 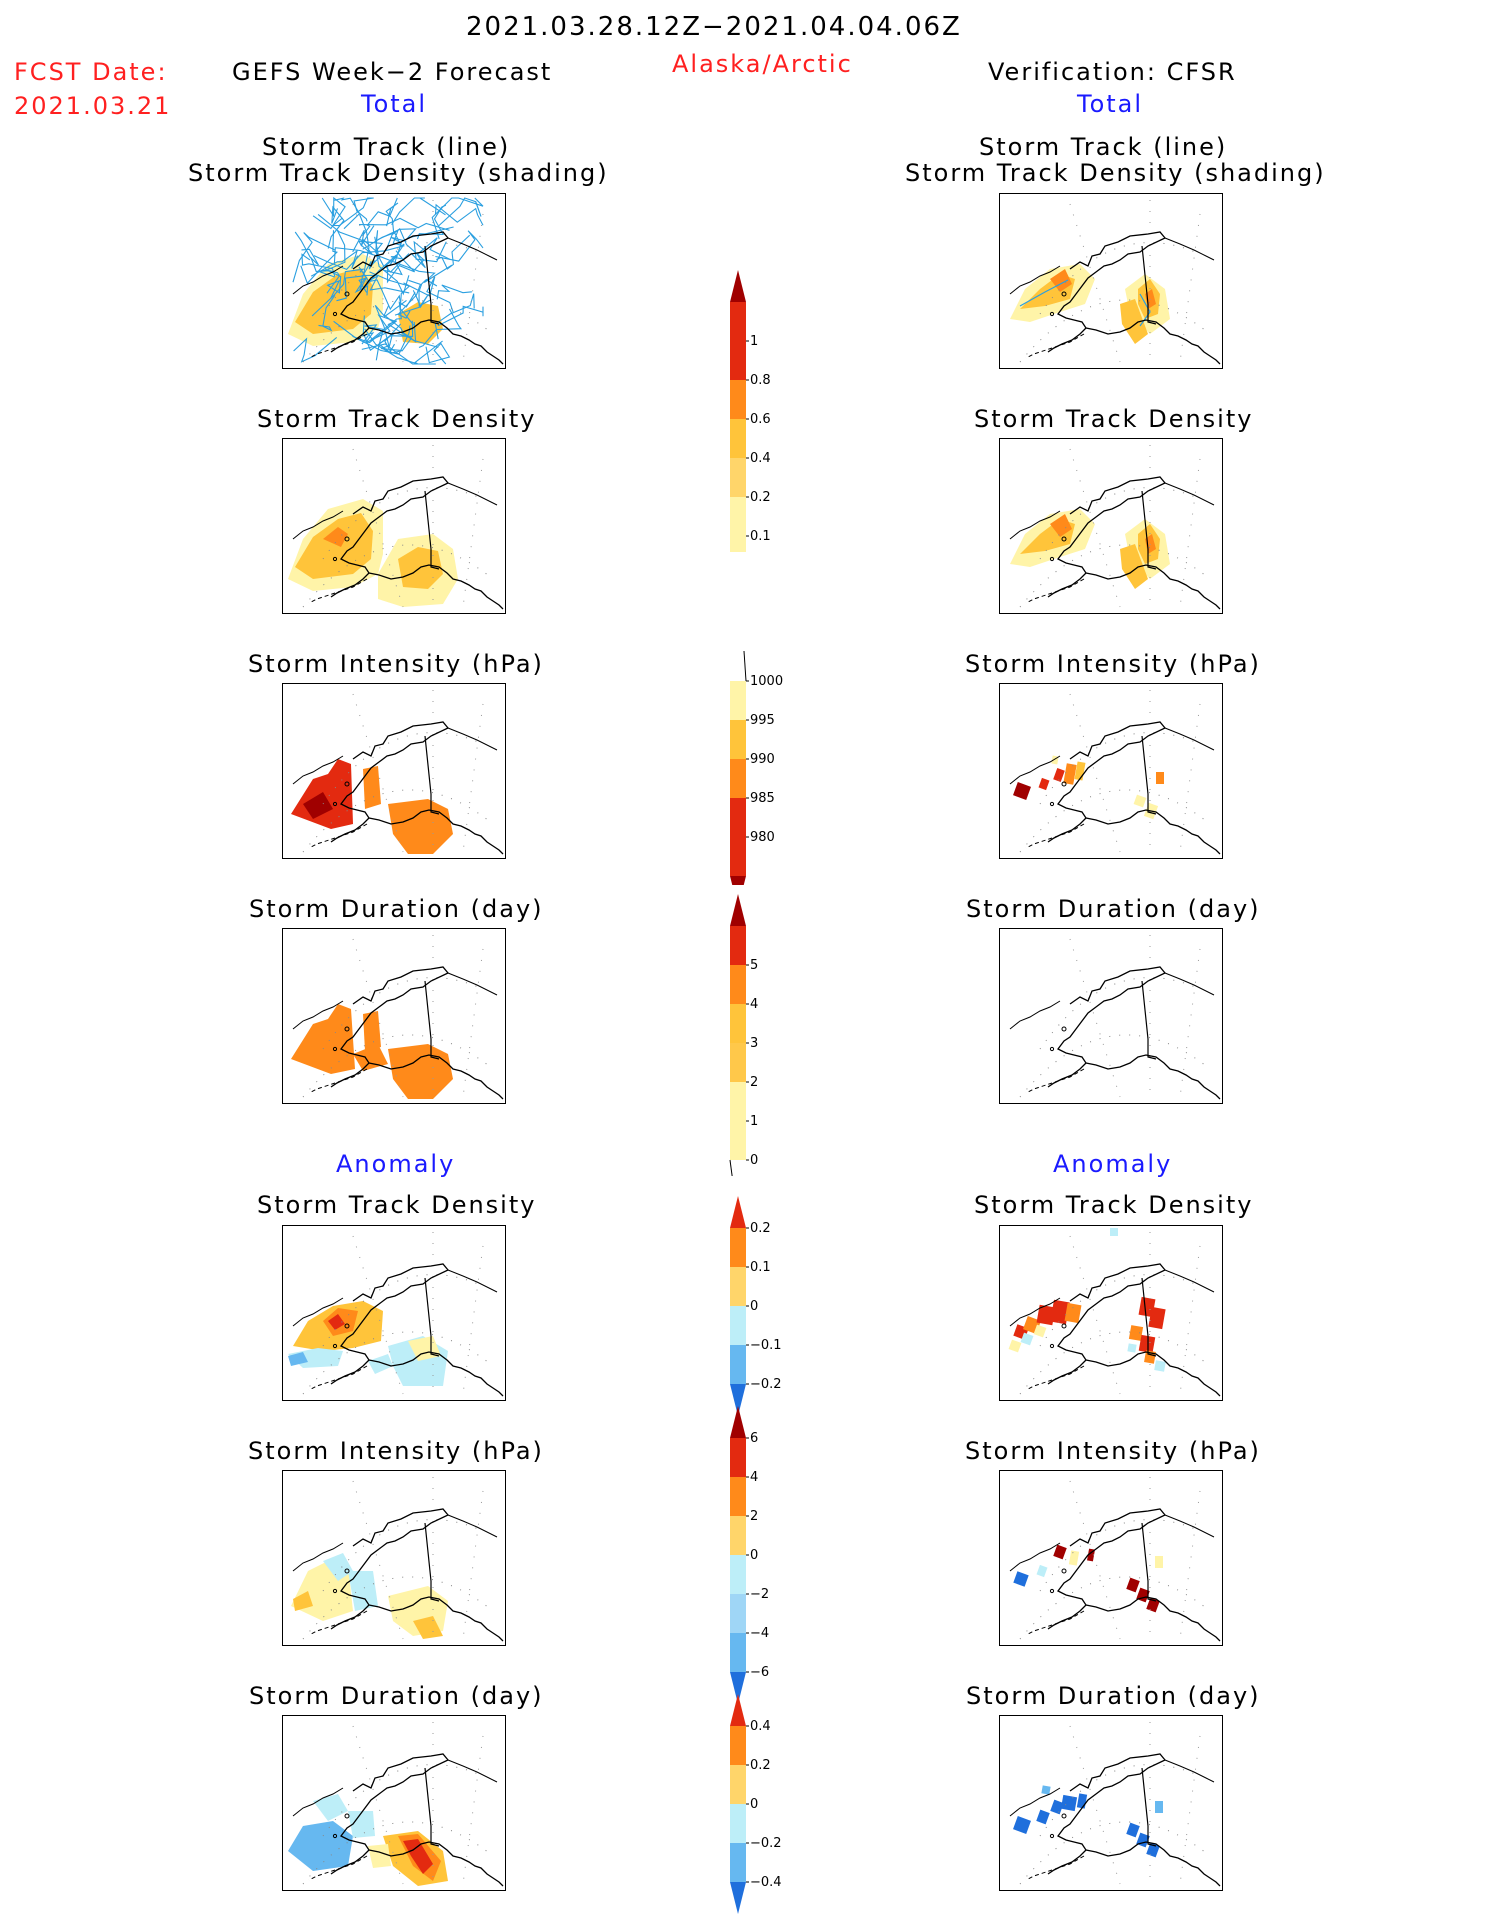 What do you see at coordinates (754, 1121) in the screenshot?
I see `colorbar-label: 1` at bounding box center [754, 1121].